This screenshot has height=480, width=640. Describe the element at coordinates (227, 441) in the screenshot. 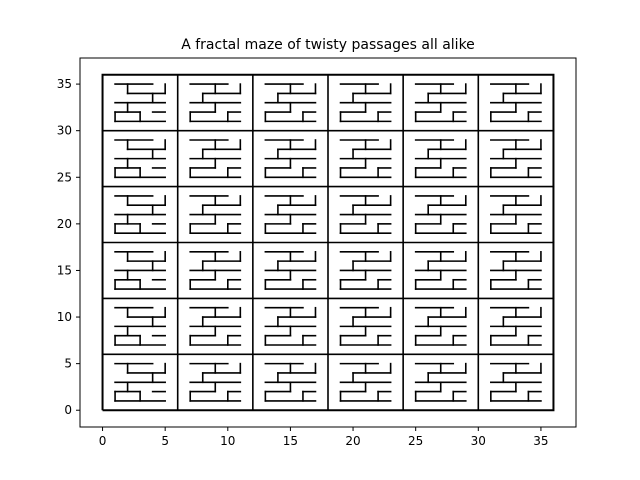

I see `x-tick-label: 10` at that location.